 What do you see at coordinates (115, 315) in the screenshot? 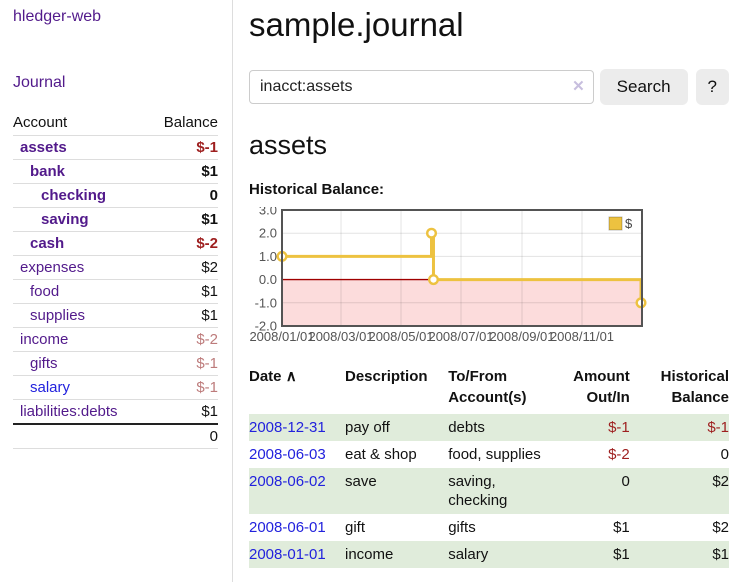
I see `account-row: supplies $1` at bounding box center [115, 315].